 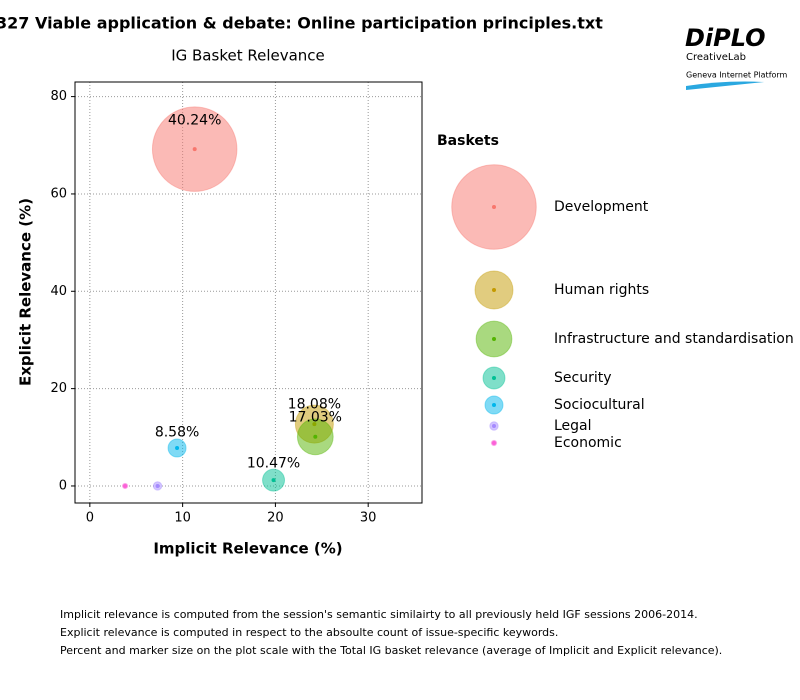 I want to click on x-tick-label: 30, so click(x=368, y=518).